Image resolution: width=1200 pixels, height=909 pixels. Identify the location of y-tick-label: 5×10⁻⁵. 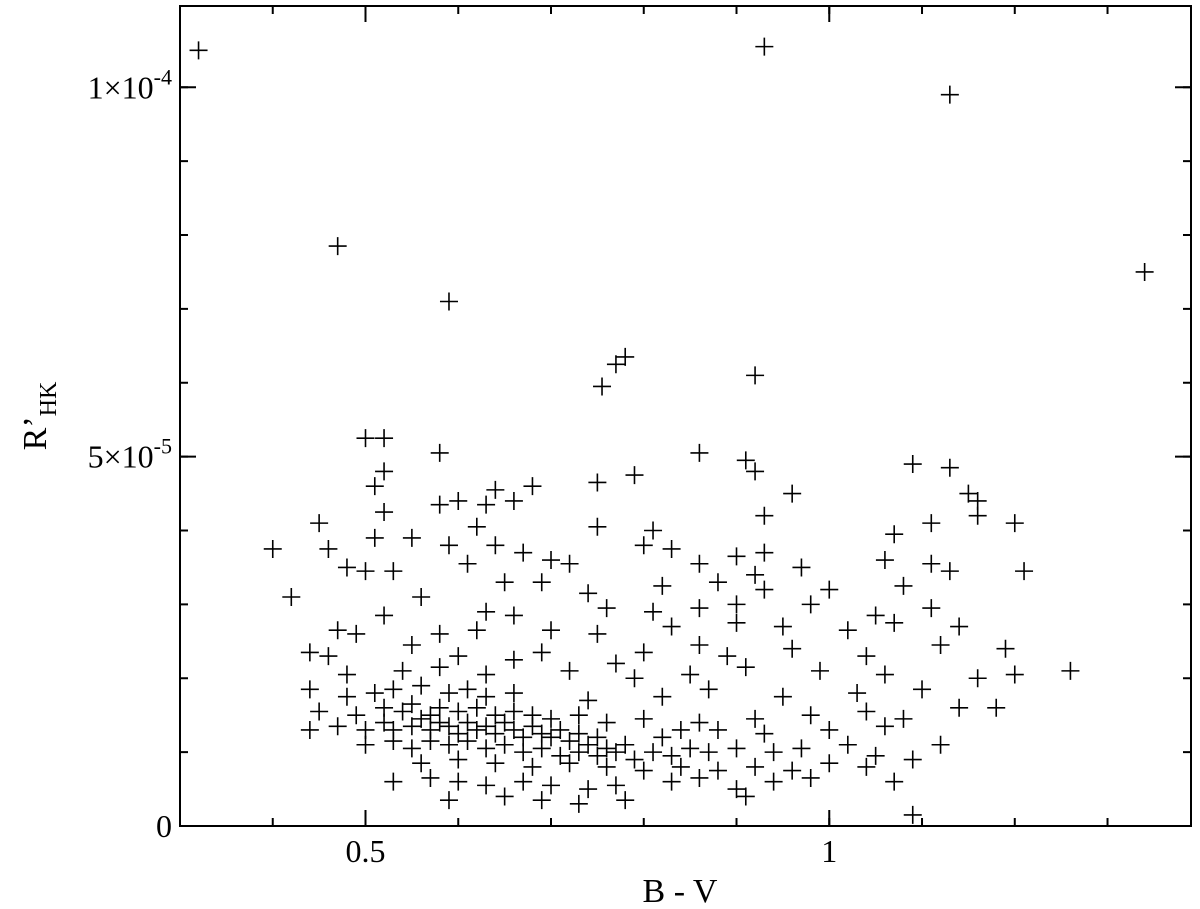
(130, 454).